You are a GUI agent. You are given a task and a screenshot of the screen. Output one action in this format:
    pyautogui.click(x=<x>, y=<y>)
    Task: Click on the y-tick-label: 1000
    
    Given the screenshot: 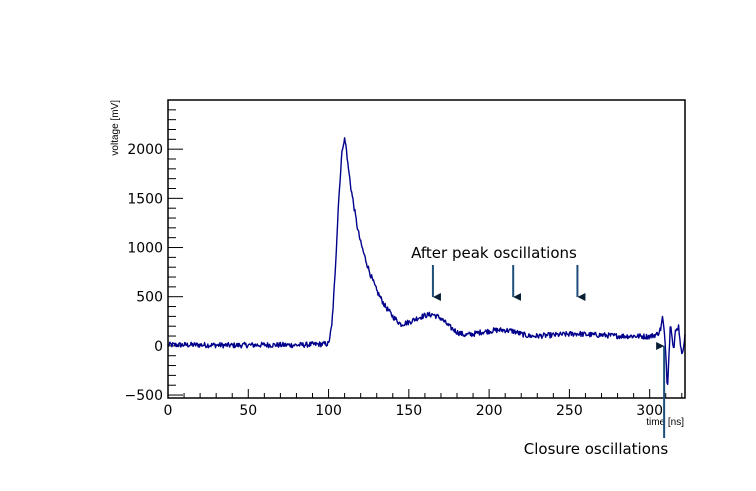 What is the action you would take?
    pyautogui.click(x=145, y=249)
    